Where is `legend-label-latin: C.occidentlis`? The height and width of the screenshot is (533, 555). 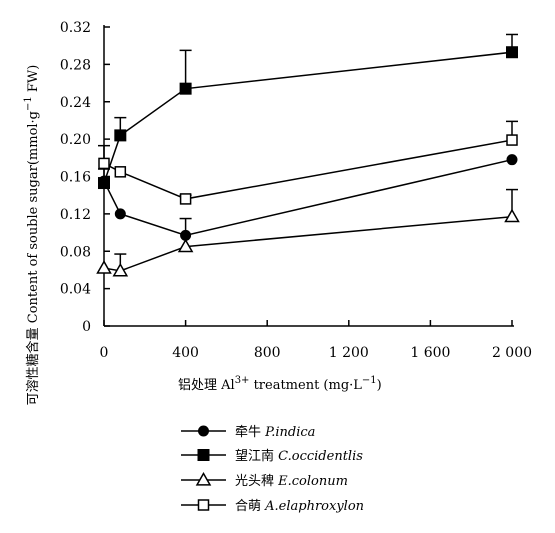 legend-label-latin: C.occidentlis is located at coordinates (320, 456).